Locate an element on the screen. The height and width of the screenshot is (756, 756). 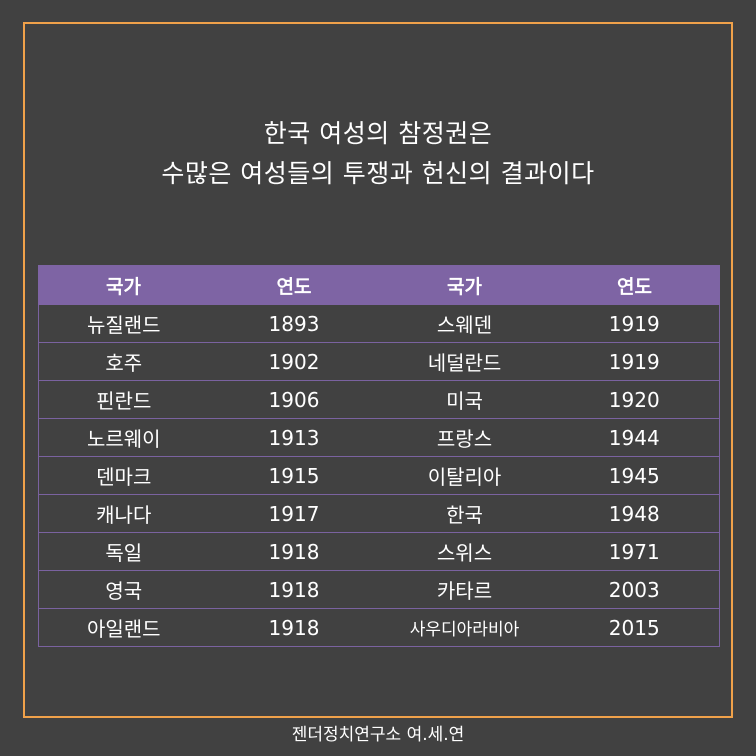
country-cell: 스웨덴 is located at coordinates (464, 323).